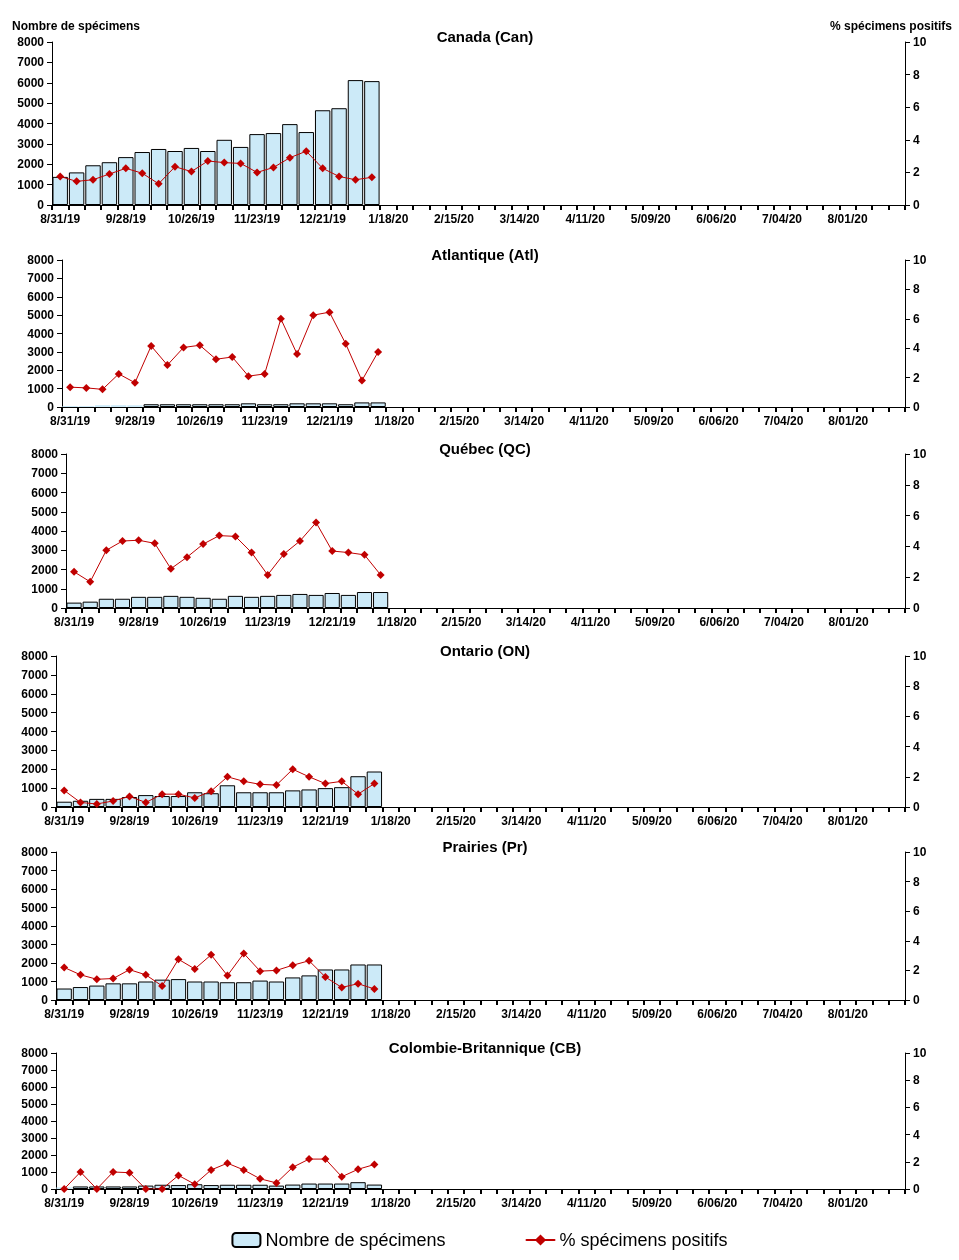 The image size is (959, 1260). Describe the element at coordinates (784, 622) in the screenshot. I see `x-tick-label: 7/04/20` at that location.